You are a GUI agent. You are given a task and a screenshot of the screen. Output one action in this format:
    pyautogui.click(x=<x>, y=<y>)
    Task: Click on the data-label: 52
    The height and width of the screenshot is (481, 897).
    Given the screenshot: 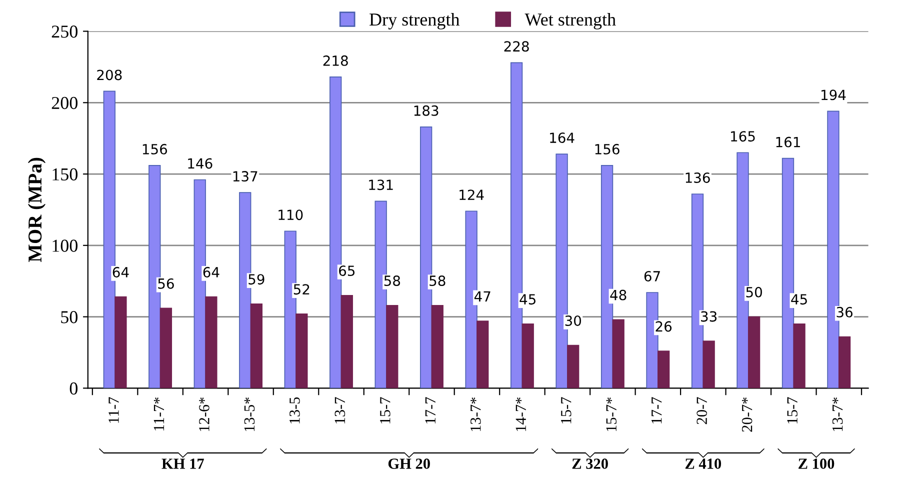 What is the action you would take?
    pyautogui.click(x=302, y=289)
    